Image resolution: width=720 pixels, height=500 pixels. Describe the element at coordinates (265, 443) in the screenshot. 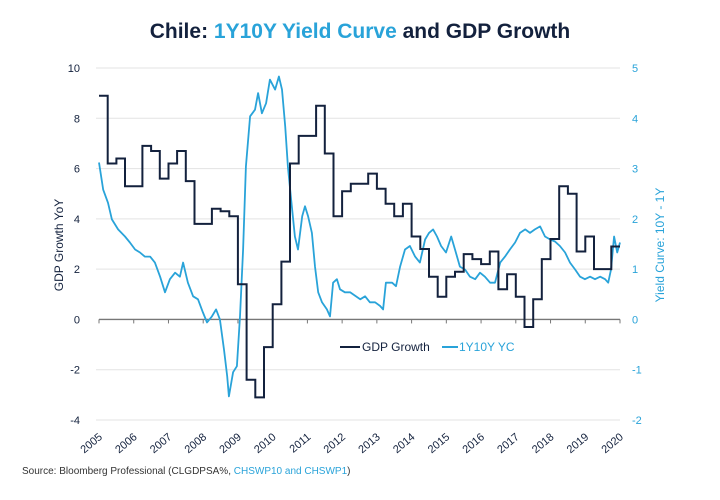

I see `x-tick-label: 2010` at that location.